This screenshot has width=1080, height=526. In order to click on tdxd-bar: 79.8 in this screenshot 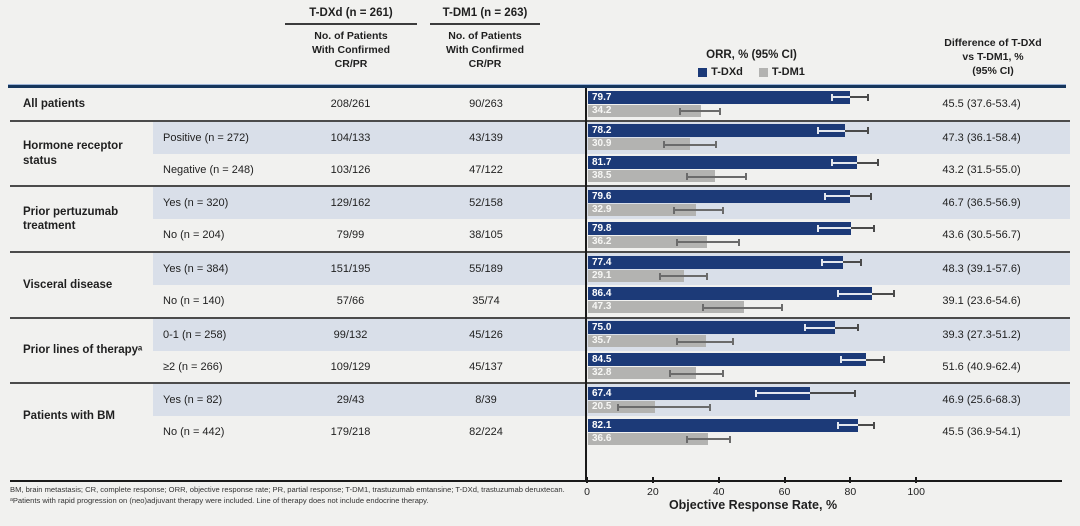, I will do `click(719, 228)`.